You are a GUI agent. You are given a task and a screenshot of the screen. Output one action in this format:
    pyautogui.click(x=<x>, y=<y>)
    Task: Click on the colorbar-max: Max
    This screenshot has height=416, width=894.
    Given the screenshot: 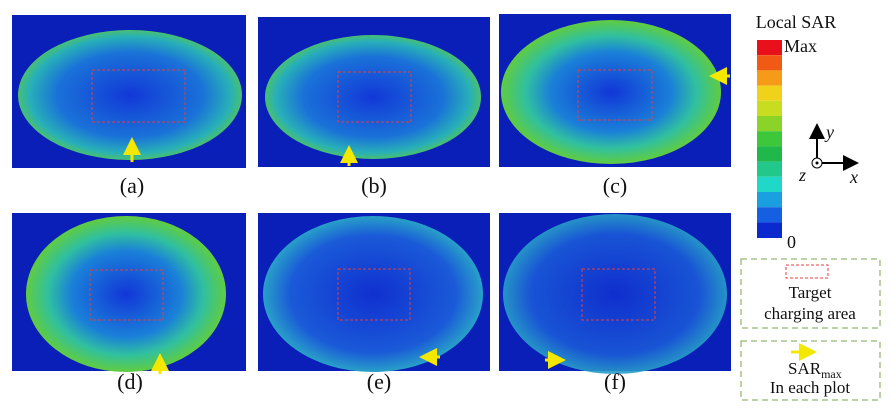 What is the action you would take?
    pyautogui.click(x=800, y=46)
    